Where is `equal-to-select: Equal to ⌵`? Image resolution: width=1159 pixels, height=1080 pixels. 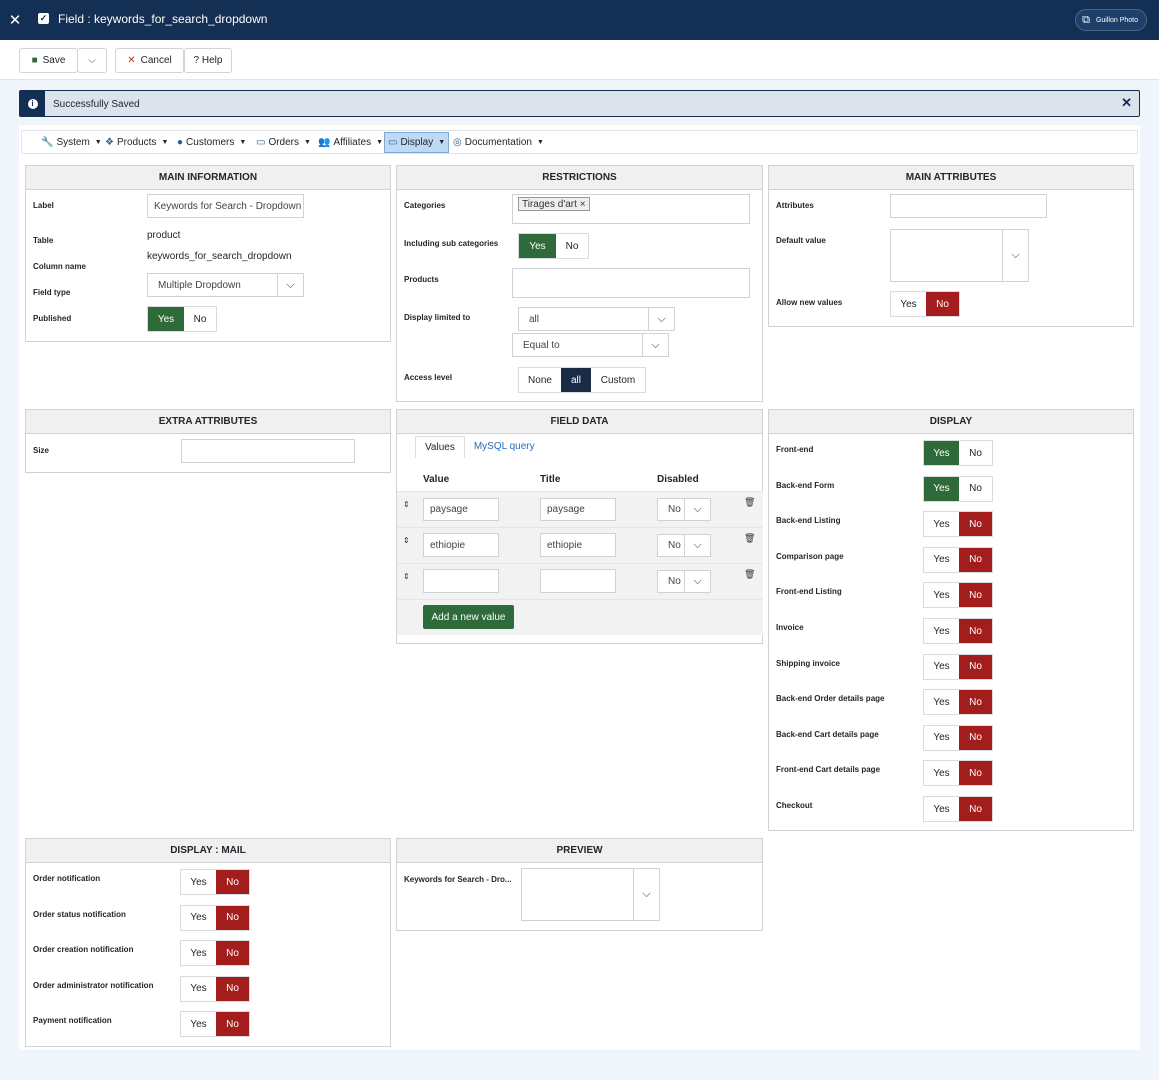 equal-to-select: Equal to ⌵ is located at coordinates (590, 345).